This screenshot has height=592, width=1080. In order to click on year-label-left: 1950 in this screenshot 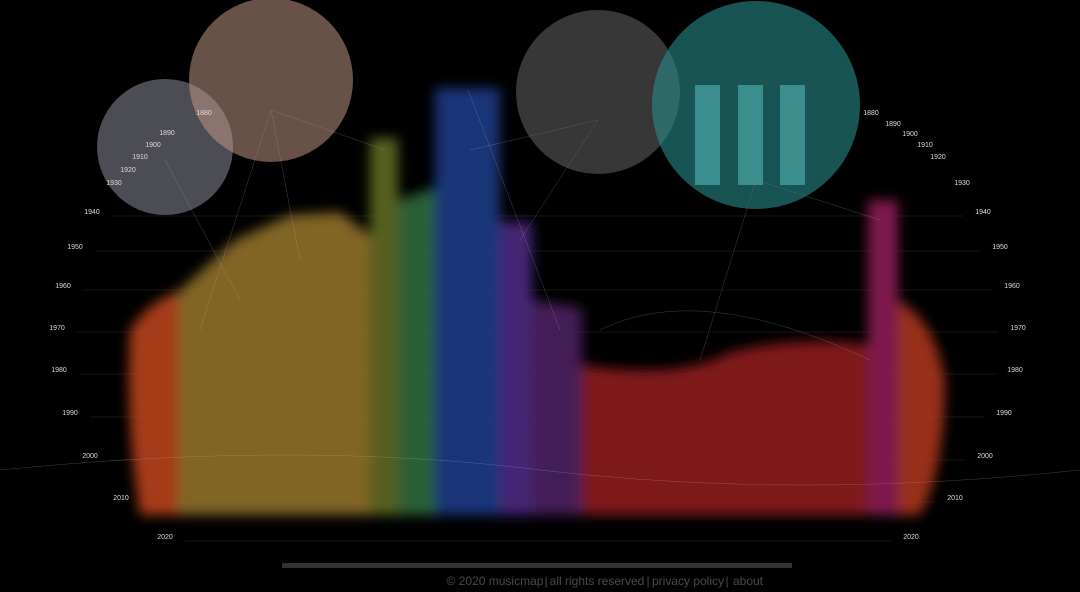, I will do `click(75, 247)`.